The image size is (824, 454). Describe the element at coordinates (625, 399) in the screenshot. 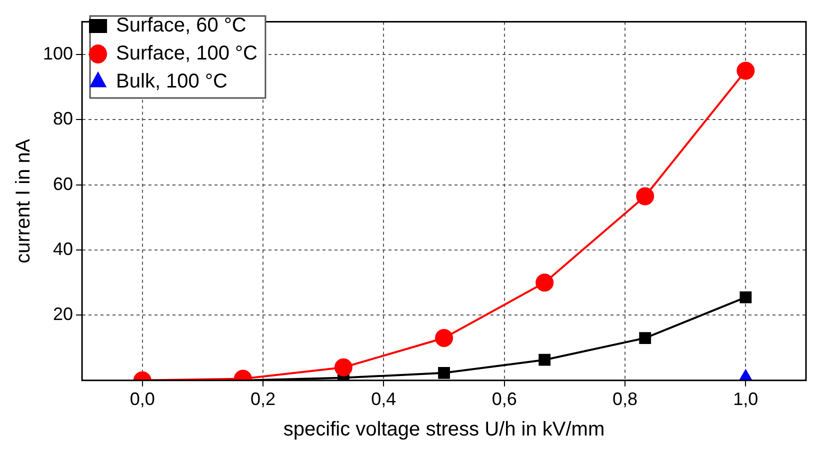

I see `x-tick-label: 0,8` at that location.